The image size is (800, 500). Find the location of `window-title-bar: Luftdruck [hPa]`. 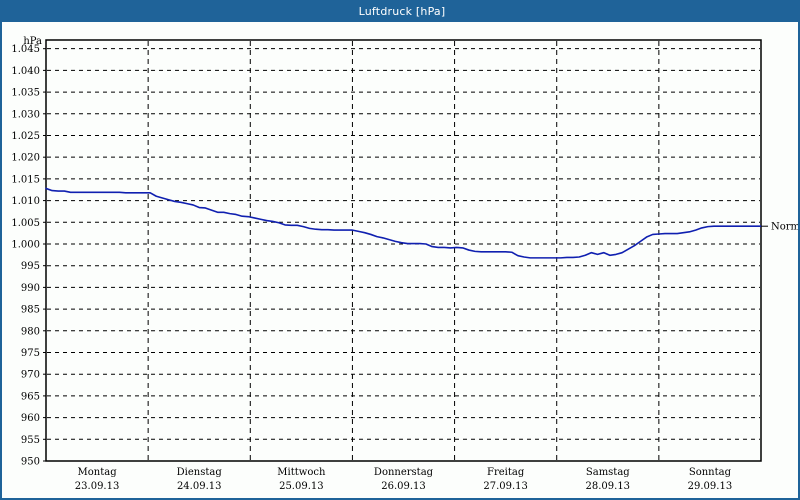

window-title-bar: Luftdruck [hPa] is located at coordinates (400, 12).